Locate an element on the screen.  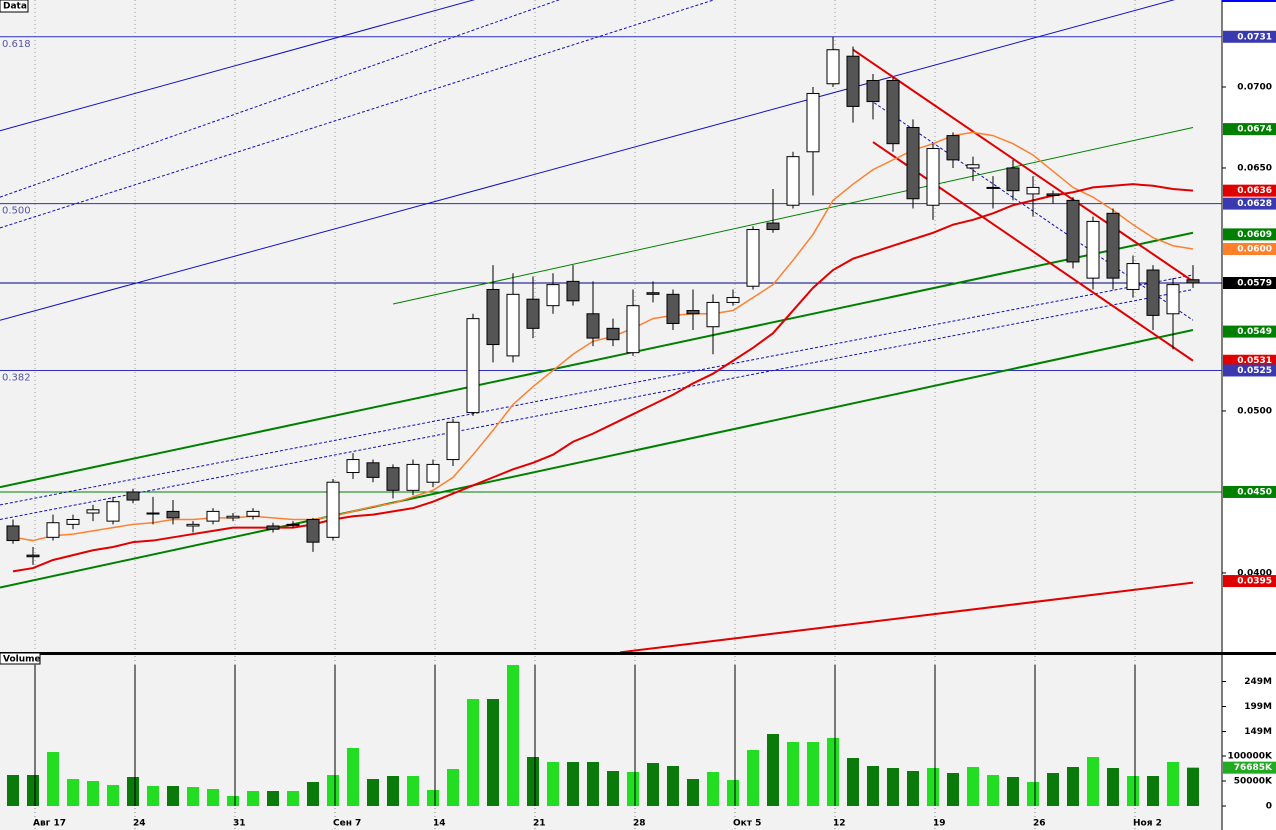
price-marker-label: 0.0450 is located at coordinates (1254, 492).